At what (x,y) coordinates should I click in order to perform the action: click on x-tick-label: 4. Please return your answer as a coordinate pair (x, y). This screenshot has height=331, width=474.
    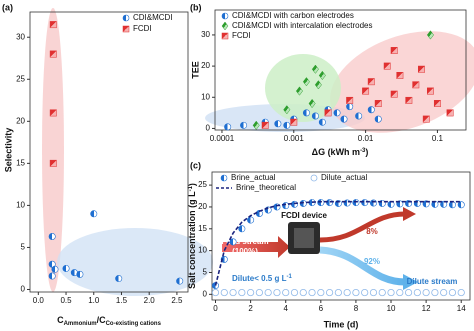
    Looking at the image, I should click on (285, 308).